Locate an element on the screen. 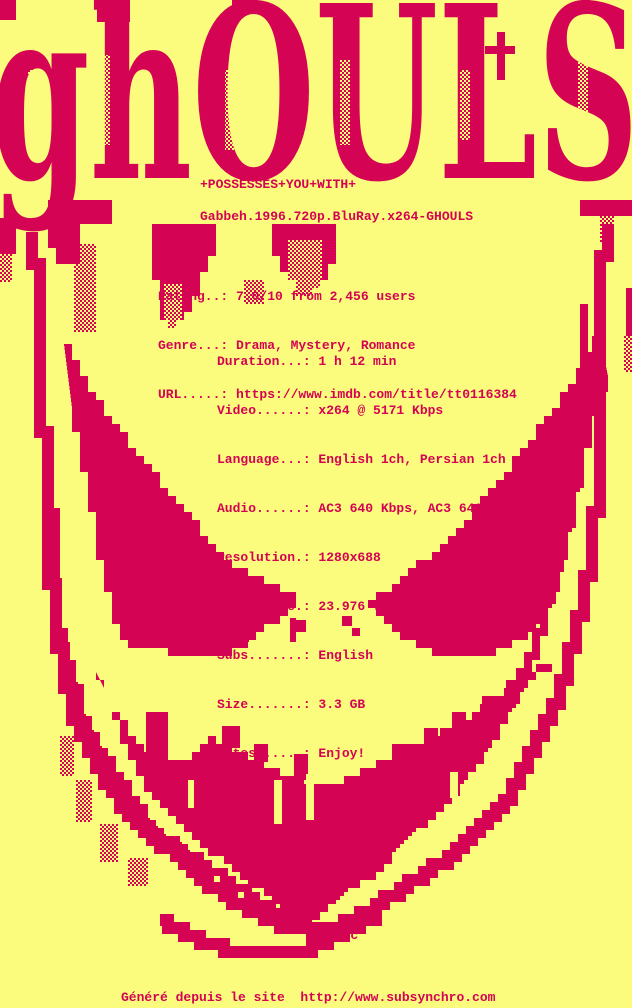  art-top-left-corner-block is located at coordinates (8, 10).